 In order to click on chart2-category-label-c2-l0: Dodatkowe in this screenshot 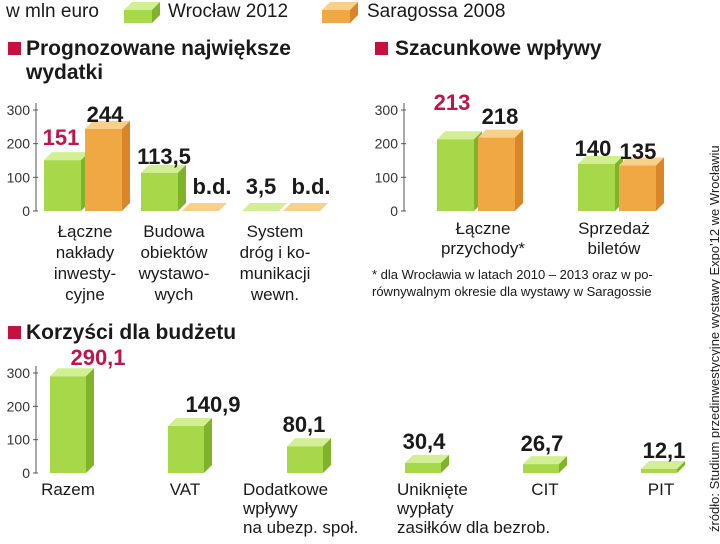, I will do `click(285, 489)`.